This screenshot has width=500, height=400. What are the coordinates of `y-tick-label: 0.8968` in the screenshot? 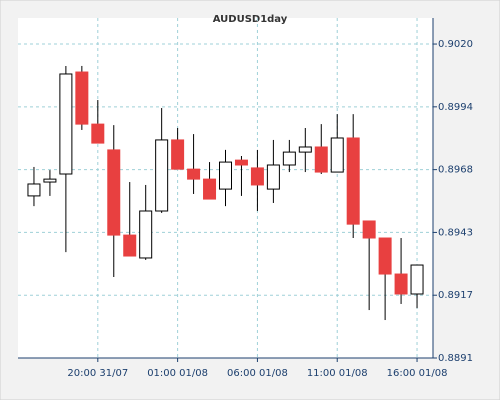 It's located at (455, 170).